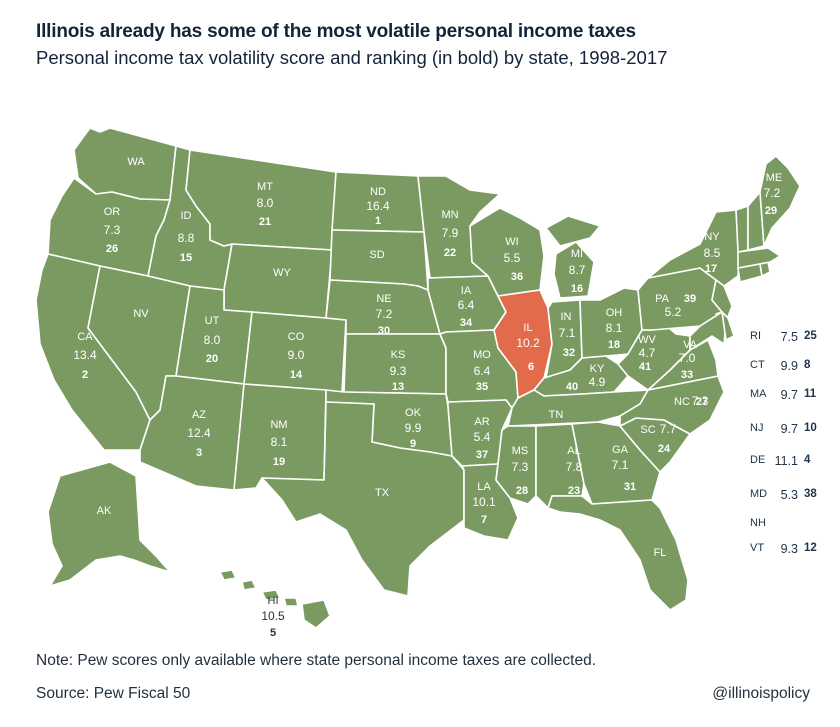  I want to click on state-DE, so click(728, 326).